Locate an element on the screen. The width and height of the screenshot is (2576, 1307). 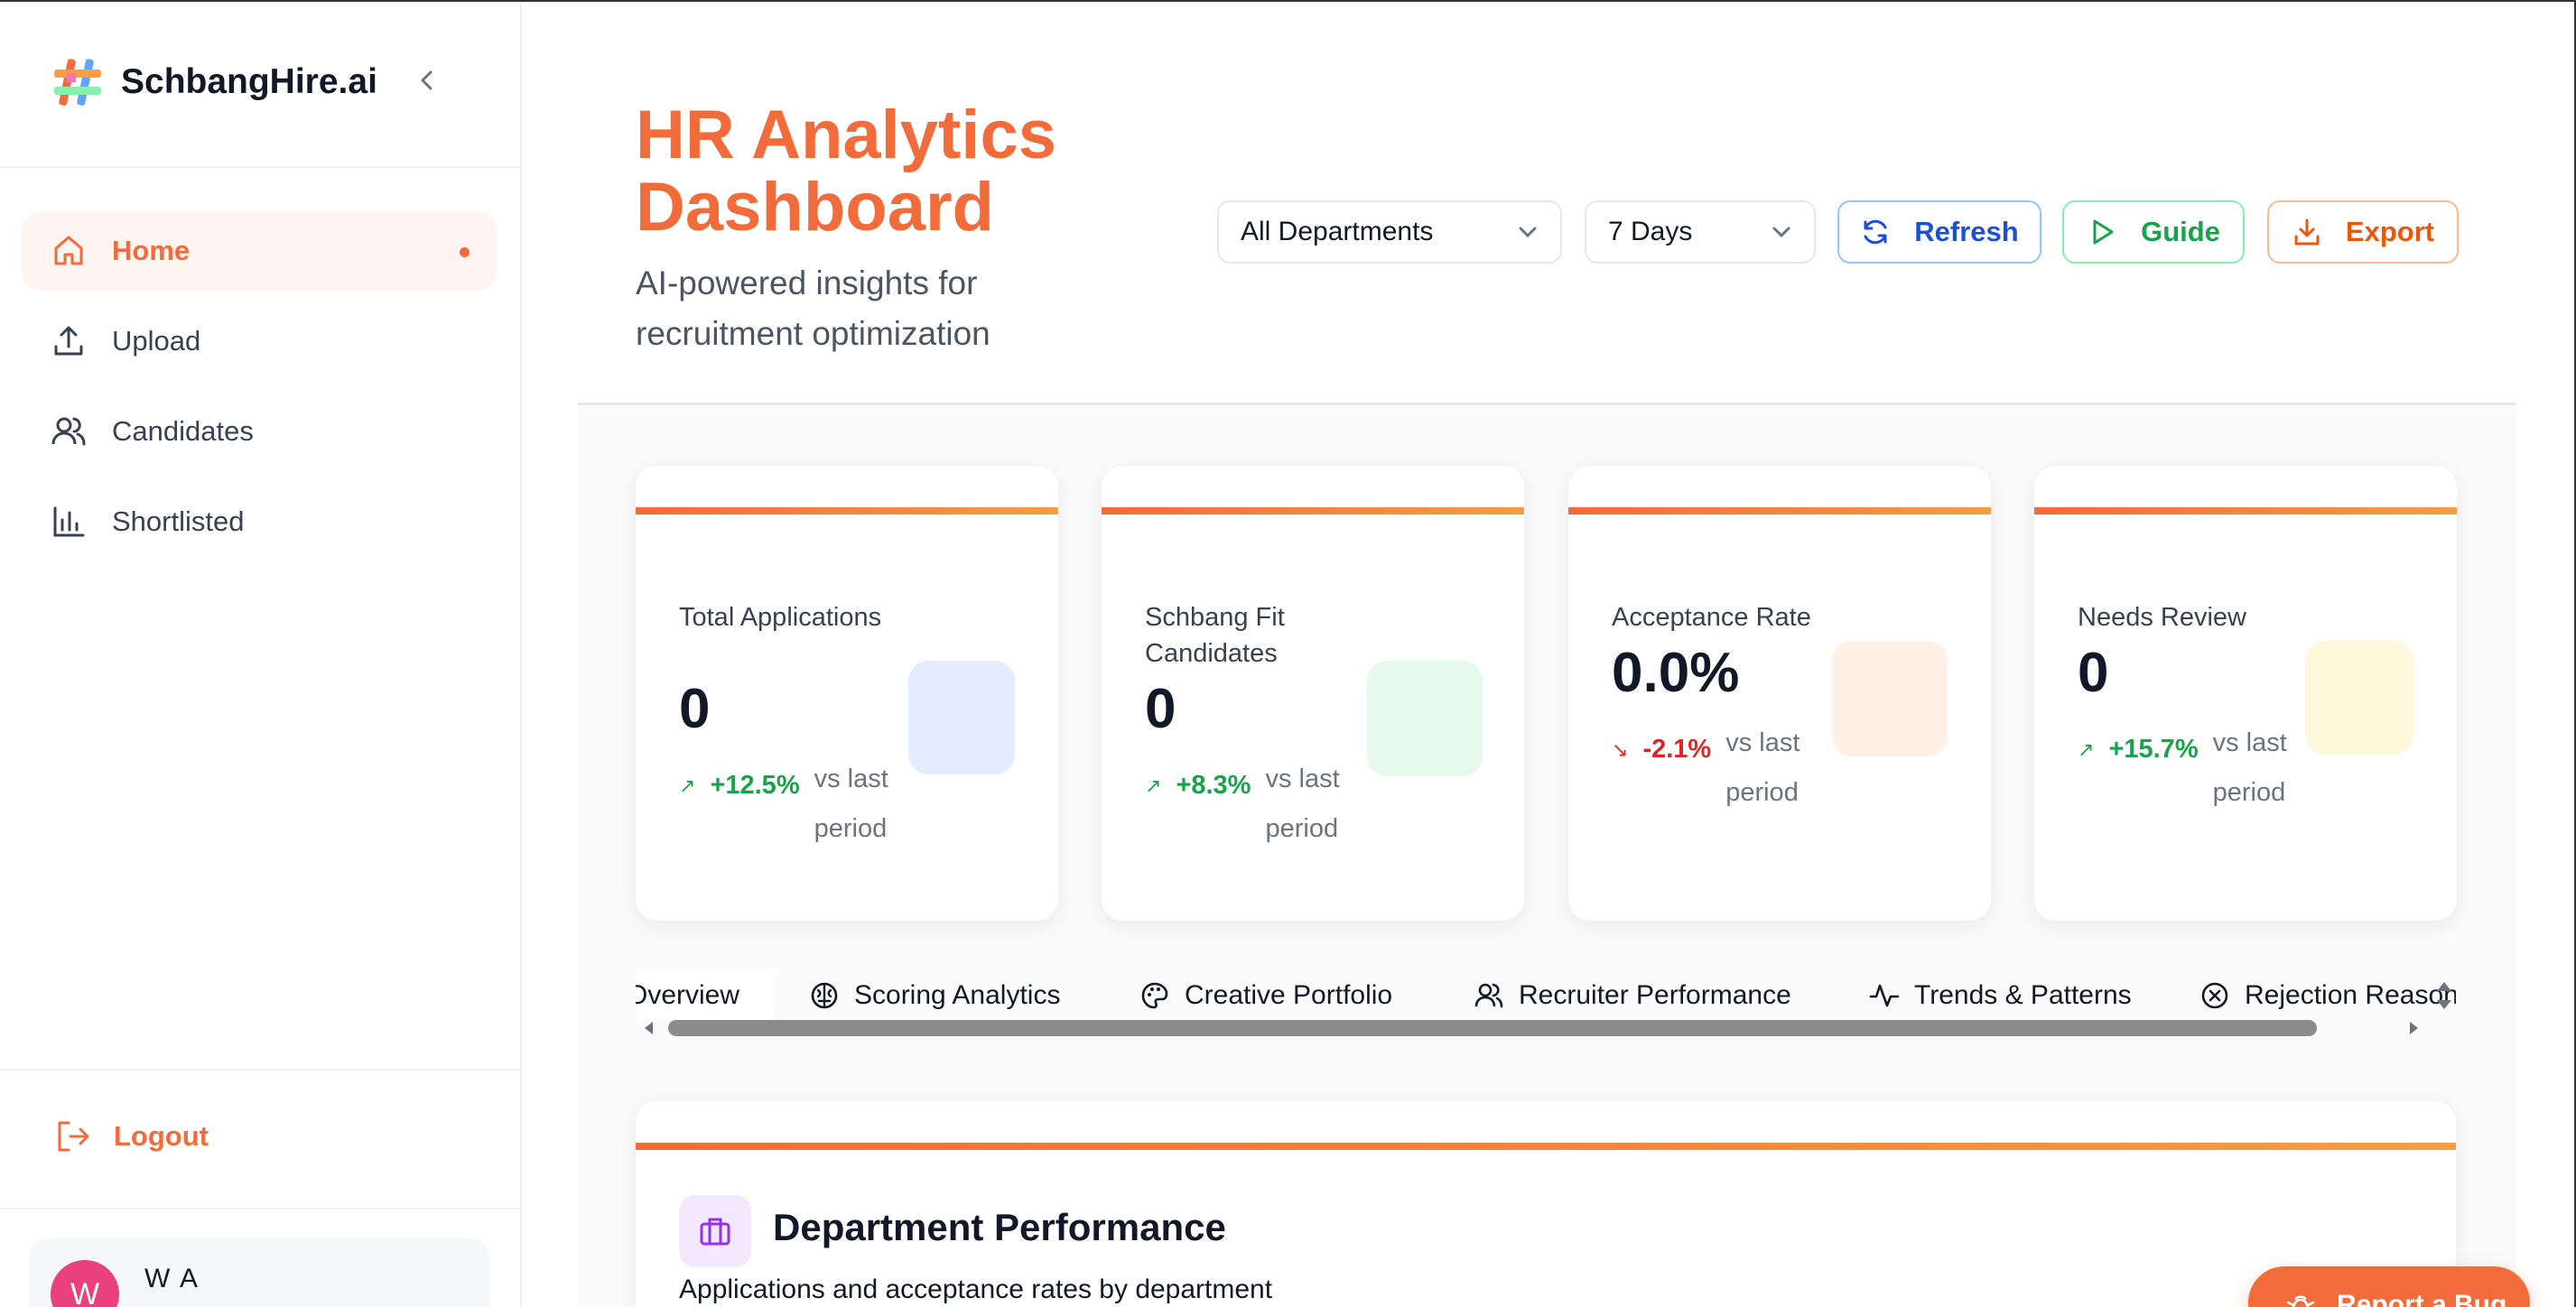
stat-card-needs-review: Needs Review 0 ↗ +15.7% vs last period is located at coordinates (2245, 693).